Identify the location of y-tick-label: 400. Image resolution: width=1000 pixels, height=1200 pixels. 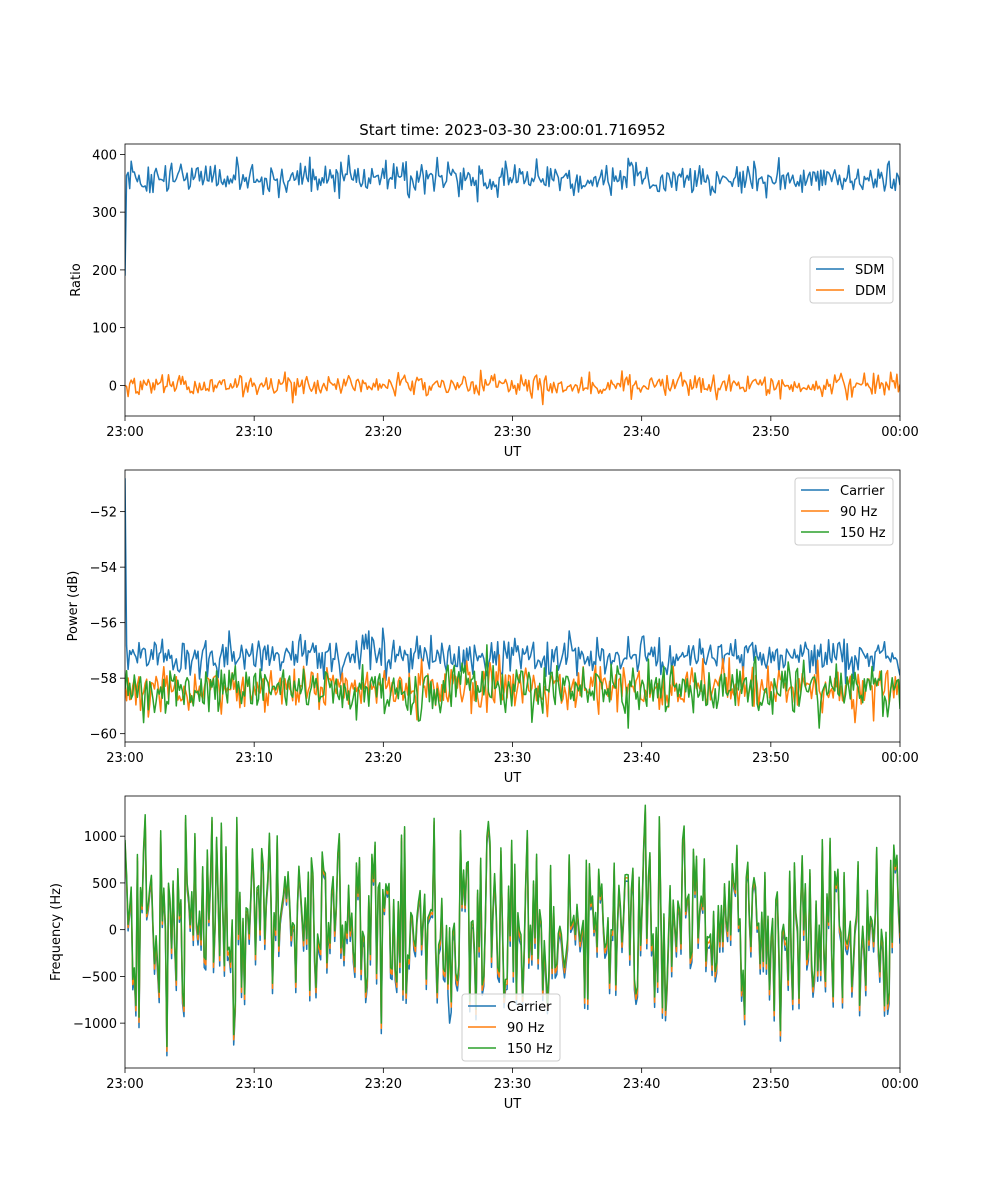
(104, 155).